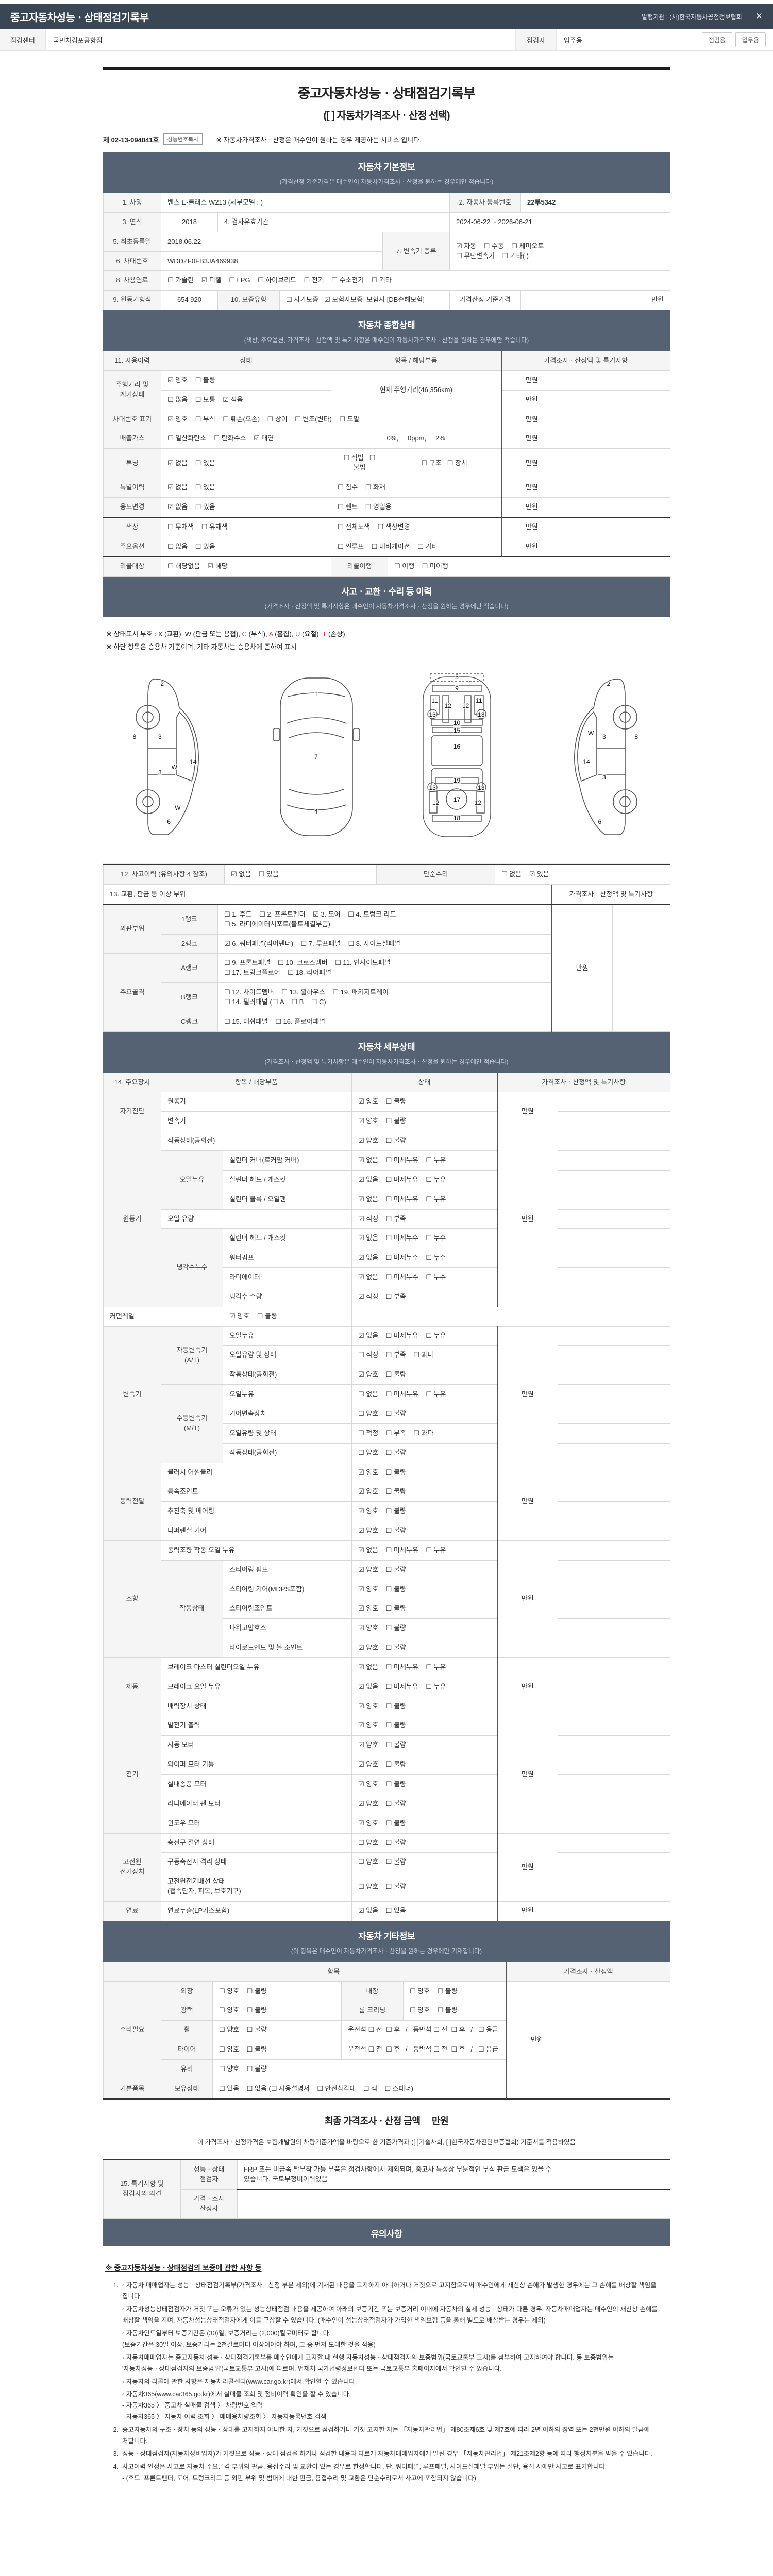 The image size is (773, 2576). What do you see at coordinates (424, 1433) in the screenshot?
I see `table-cell: ☐ 적정 ☐ 부족 ☐ 과다` at bounding box center [424, 1433].